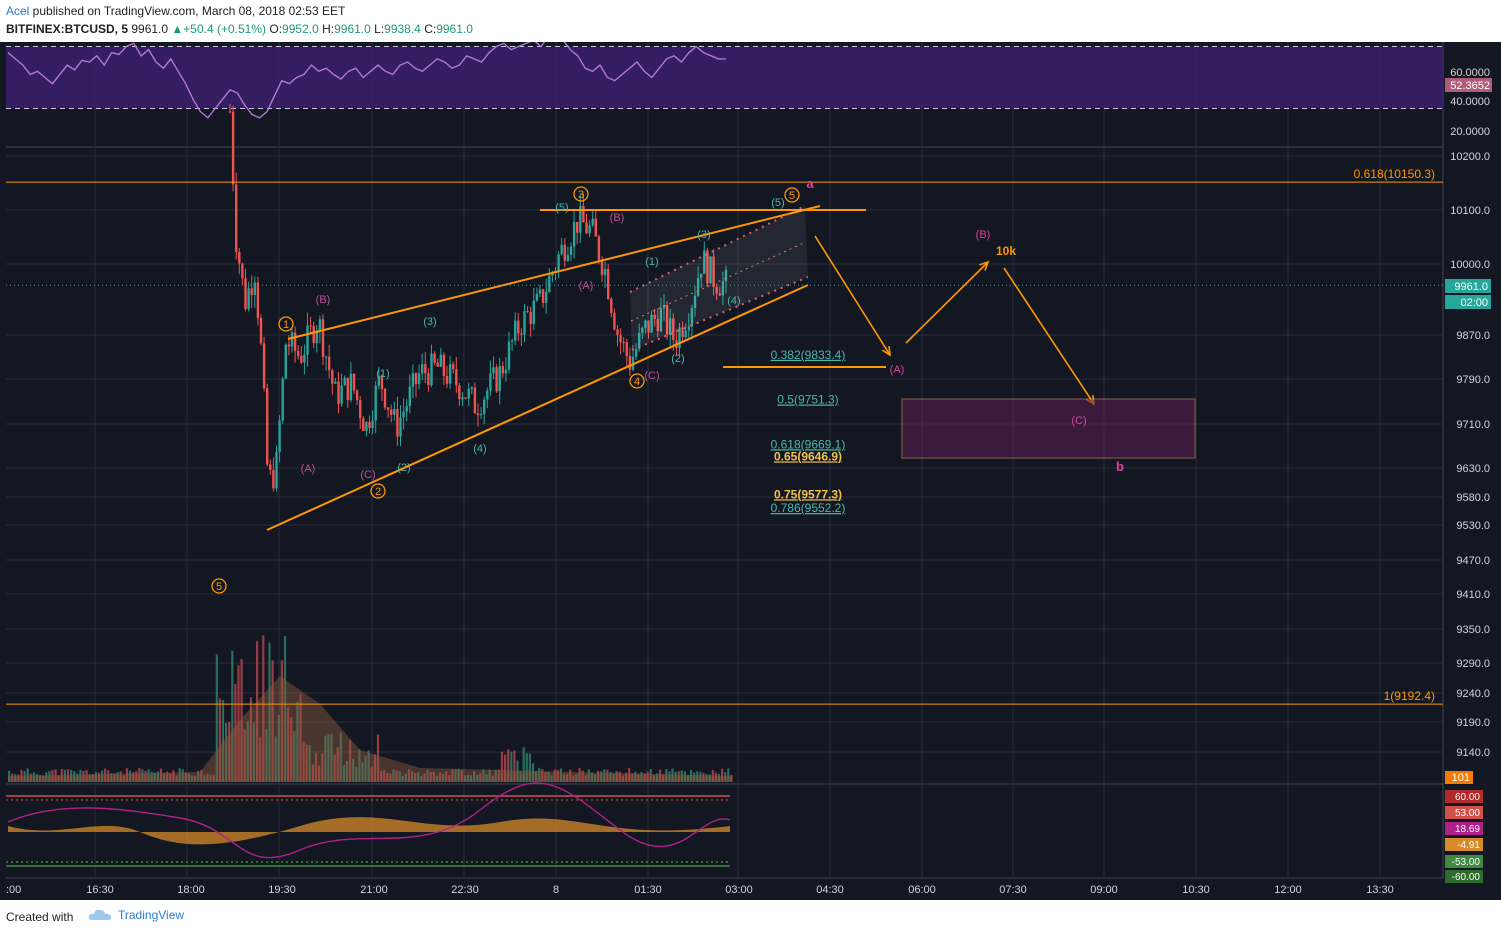 The width and height of the screenshot is (1501, 935). Describe the element at coordinates (18, 11) in the screenshot. I see `author-link: Acel` at that location.